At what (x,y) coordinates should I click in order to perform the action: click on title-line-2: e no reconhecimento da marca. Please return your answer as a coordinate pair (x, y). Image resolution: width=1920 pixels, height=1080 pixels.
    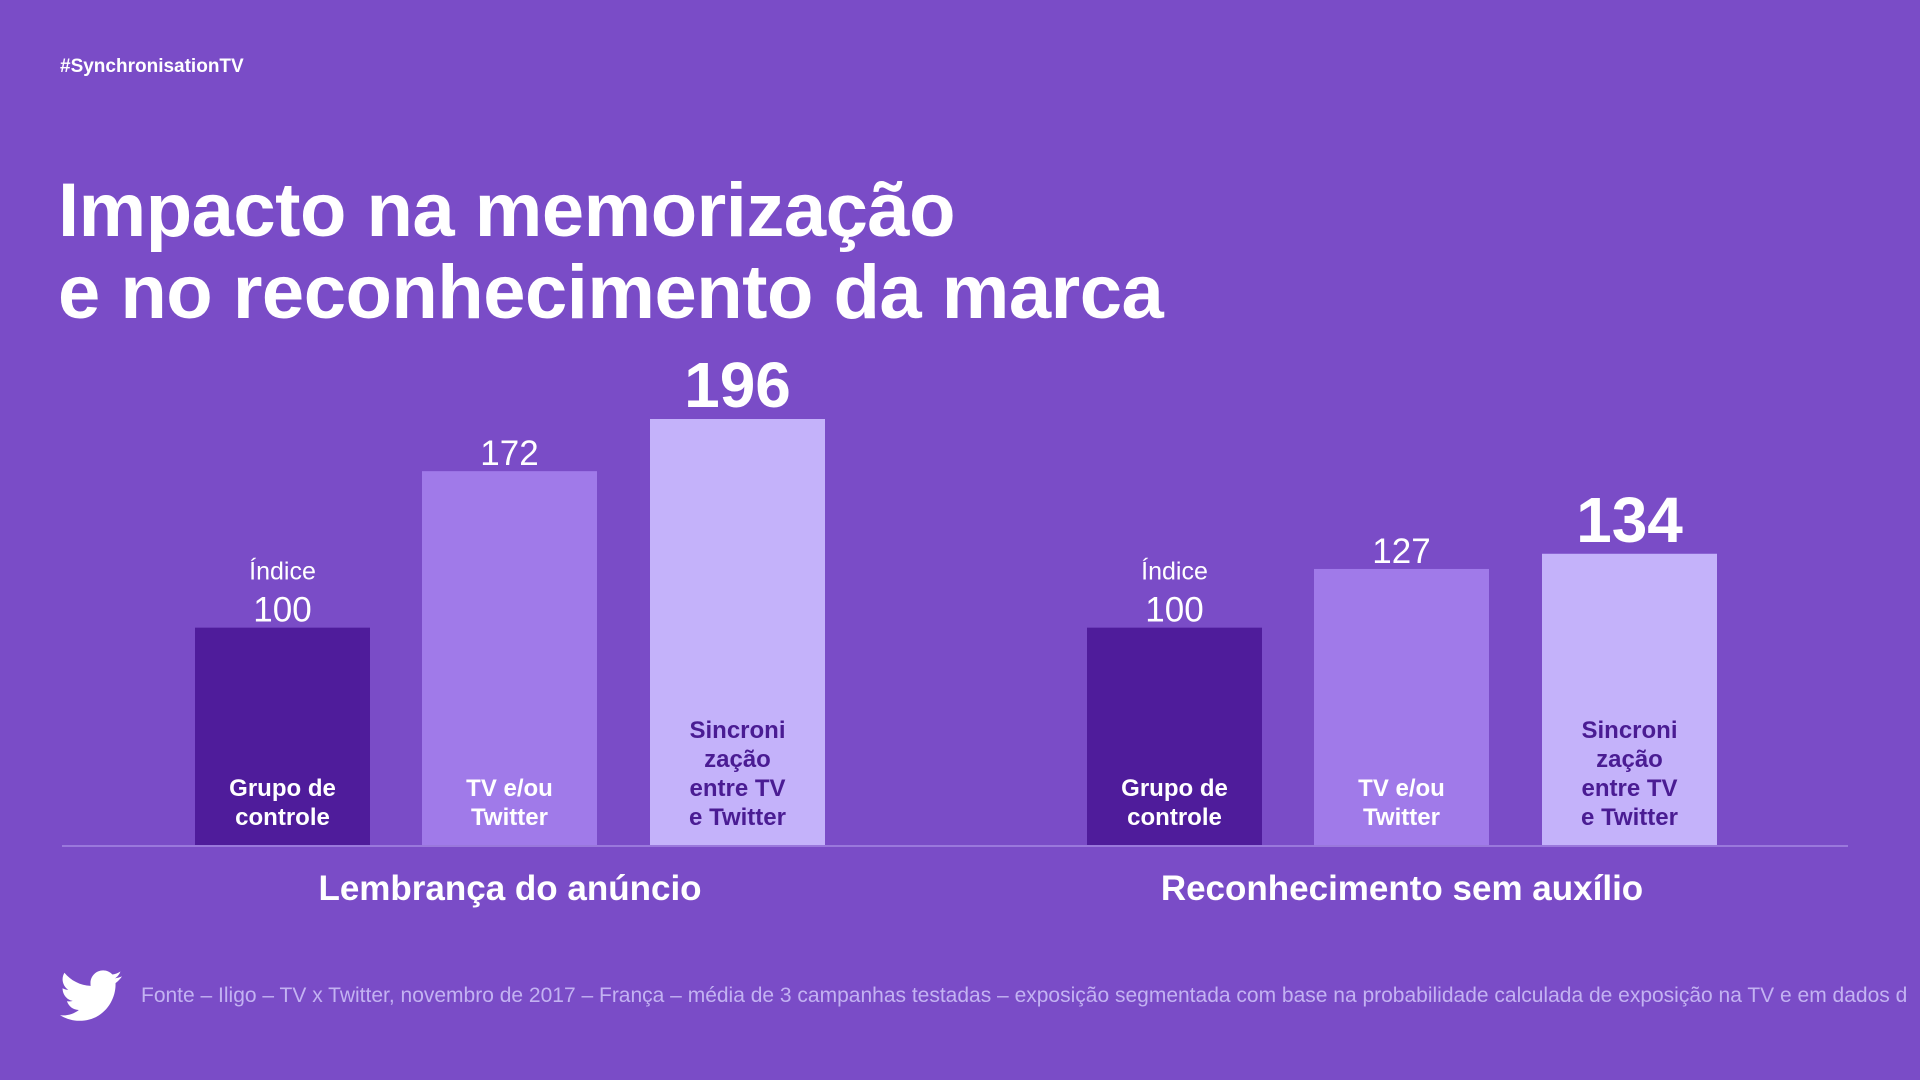
    Looking at the image, I should click on (611, 292).